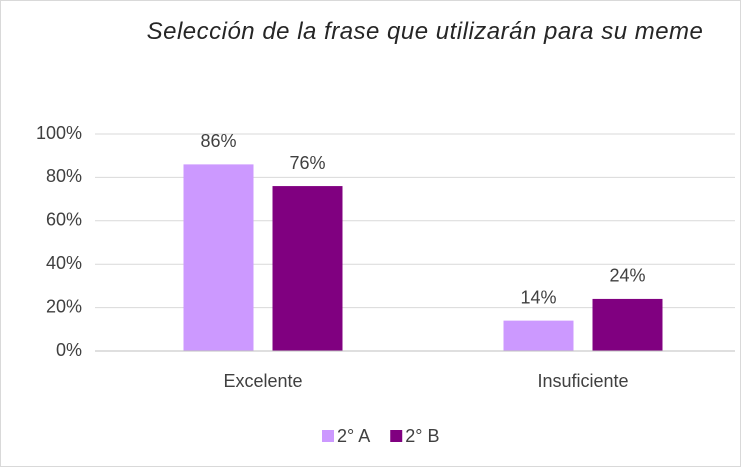 The image size is (755, 467). I want to click on y-tick-label: 80%, so click(64, 176).